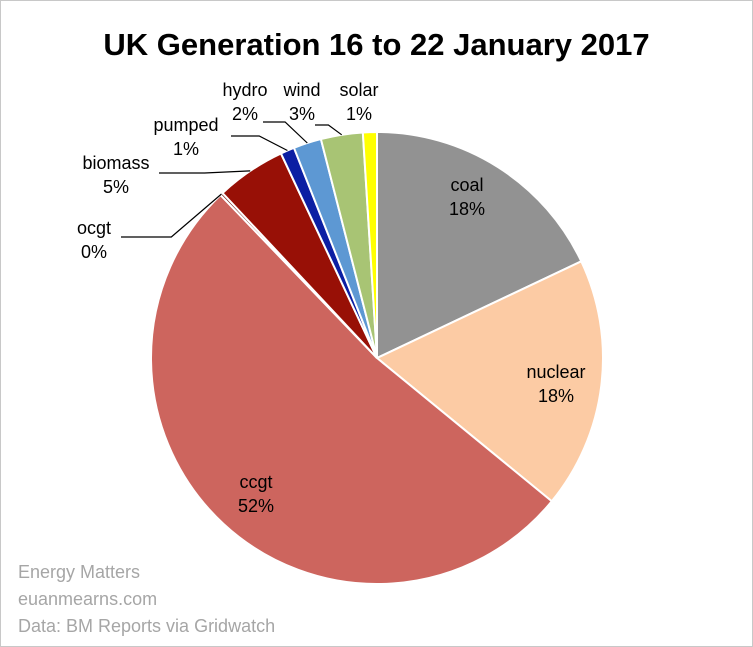 The width and height of the screenshot is (753, 647). What do you see at coordinates (115, 163) in the screenshot?
I see `slice-label-biomass: biomass` at bounding box center [115, 163].